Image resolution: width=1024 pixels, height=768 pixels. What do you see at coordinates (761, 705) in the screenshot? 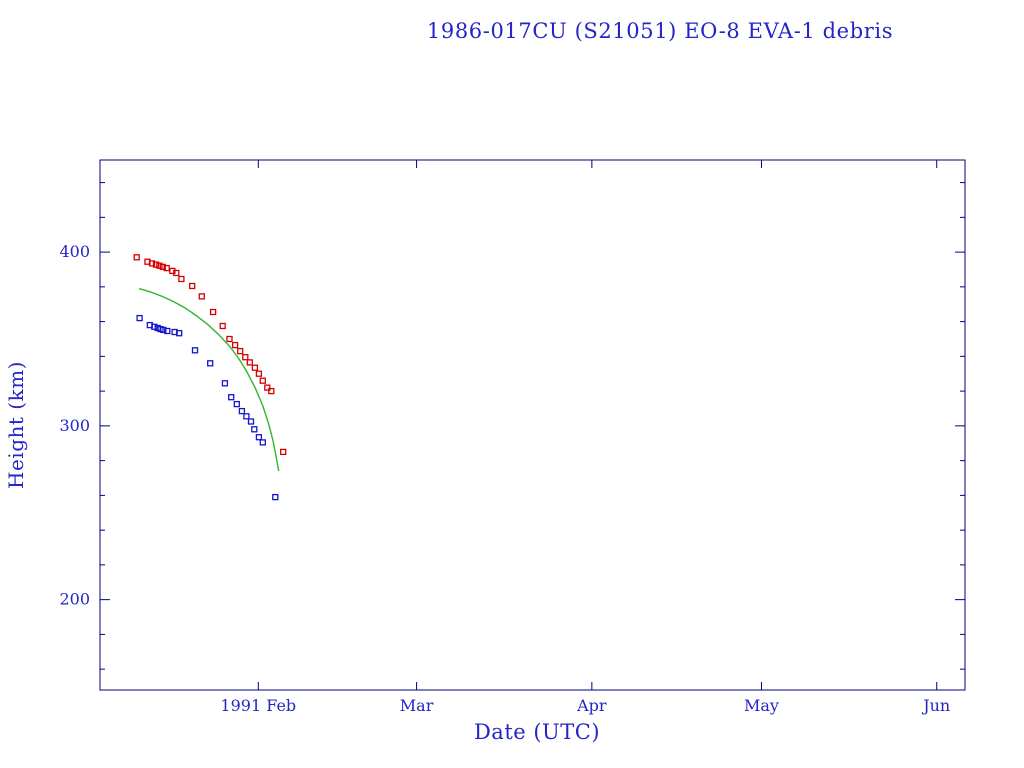
I see `x-tick-label: May` at bounding box center [761, 705].